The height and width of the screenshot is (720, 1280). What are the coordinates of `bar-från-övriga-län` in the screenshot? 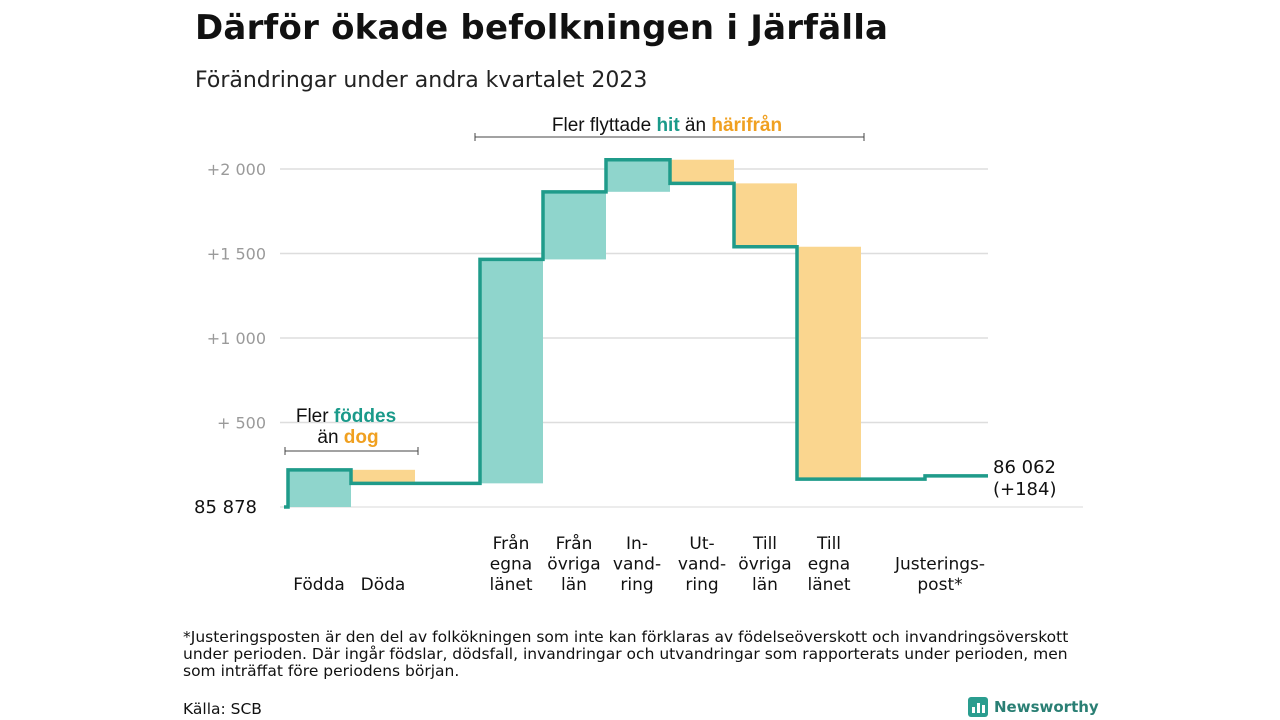 It's located at (574, 225).